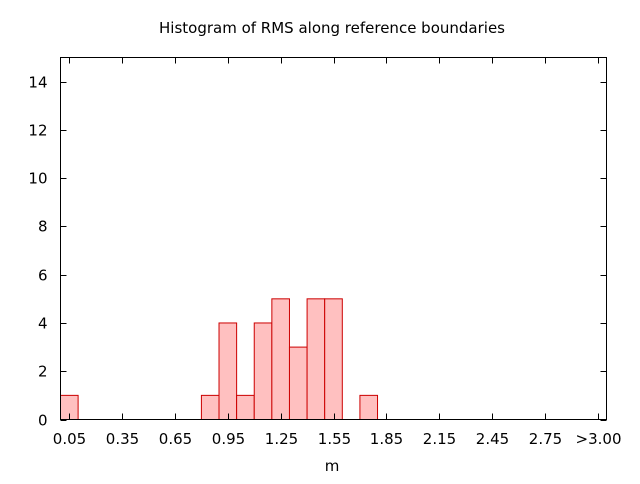  I want to click on x-tick-label: 2.45, so click(492, 439).